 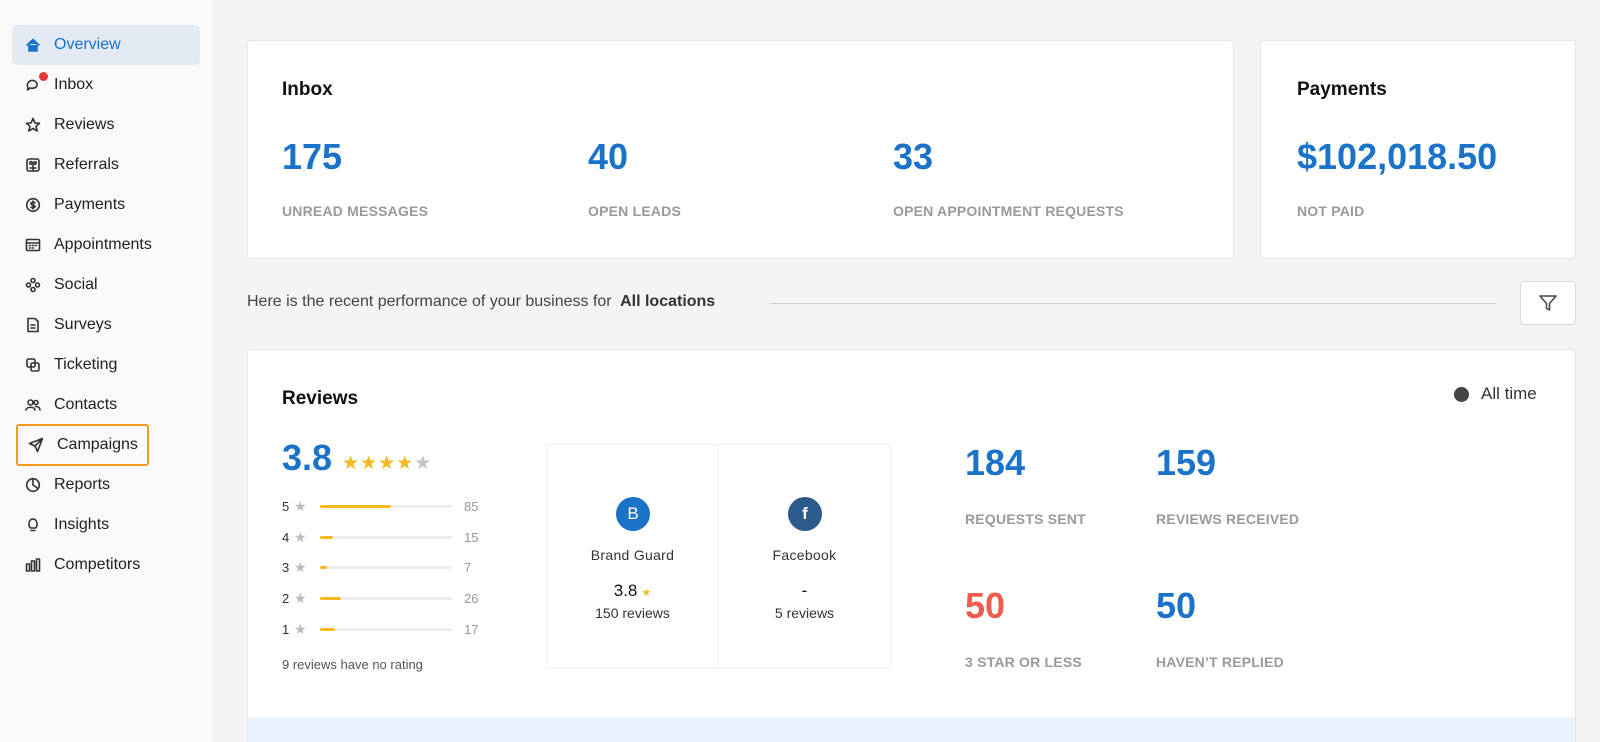 What do you see at coordinates (995, 462) in the screenshot?
I see `requests-sent-count: 184` at bounding box center [995, 462].